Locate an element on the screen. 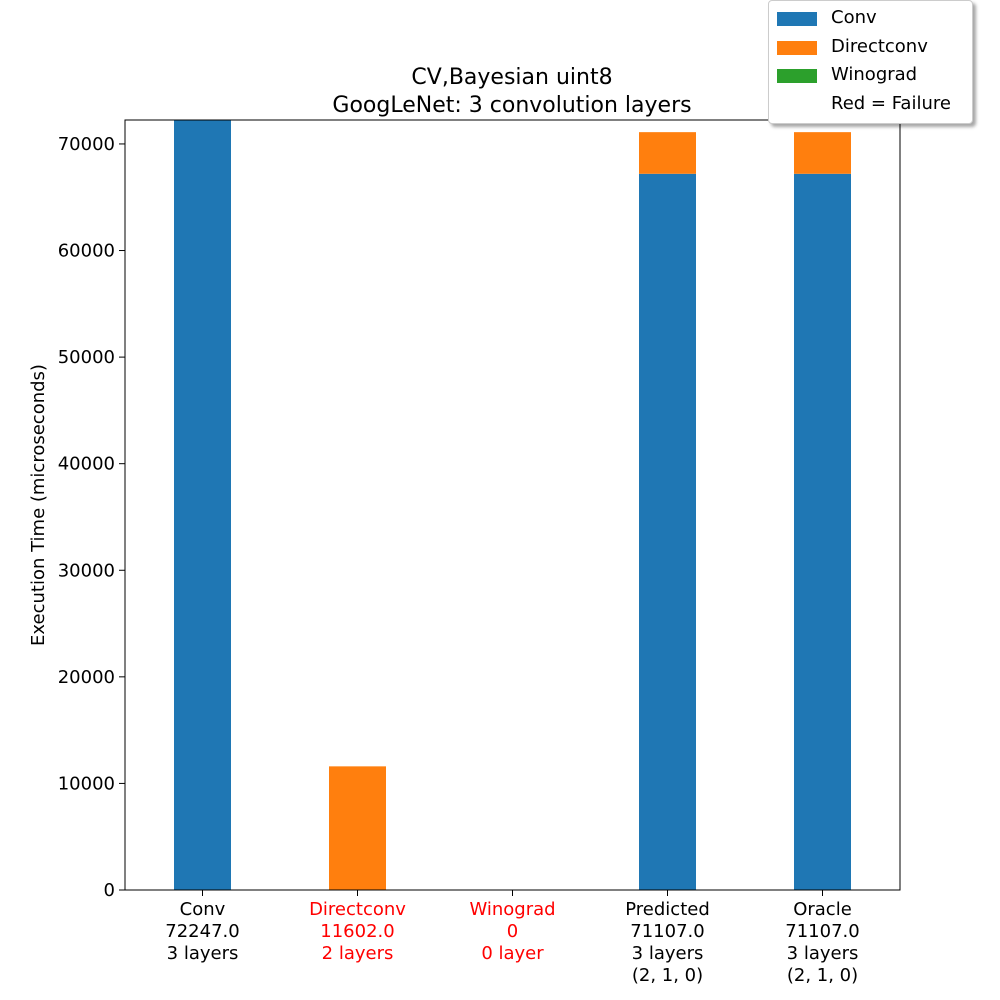 The width and height of the screenshot is (1000, 1000). legend-item-directconv: Directconv is located at coordinates (874, 47).